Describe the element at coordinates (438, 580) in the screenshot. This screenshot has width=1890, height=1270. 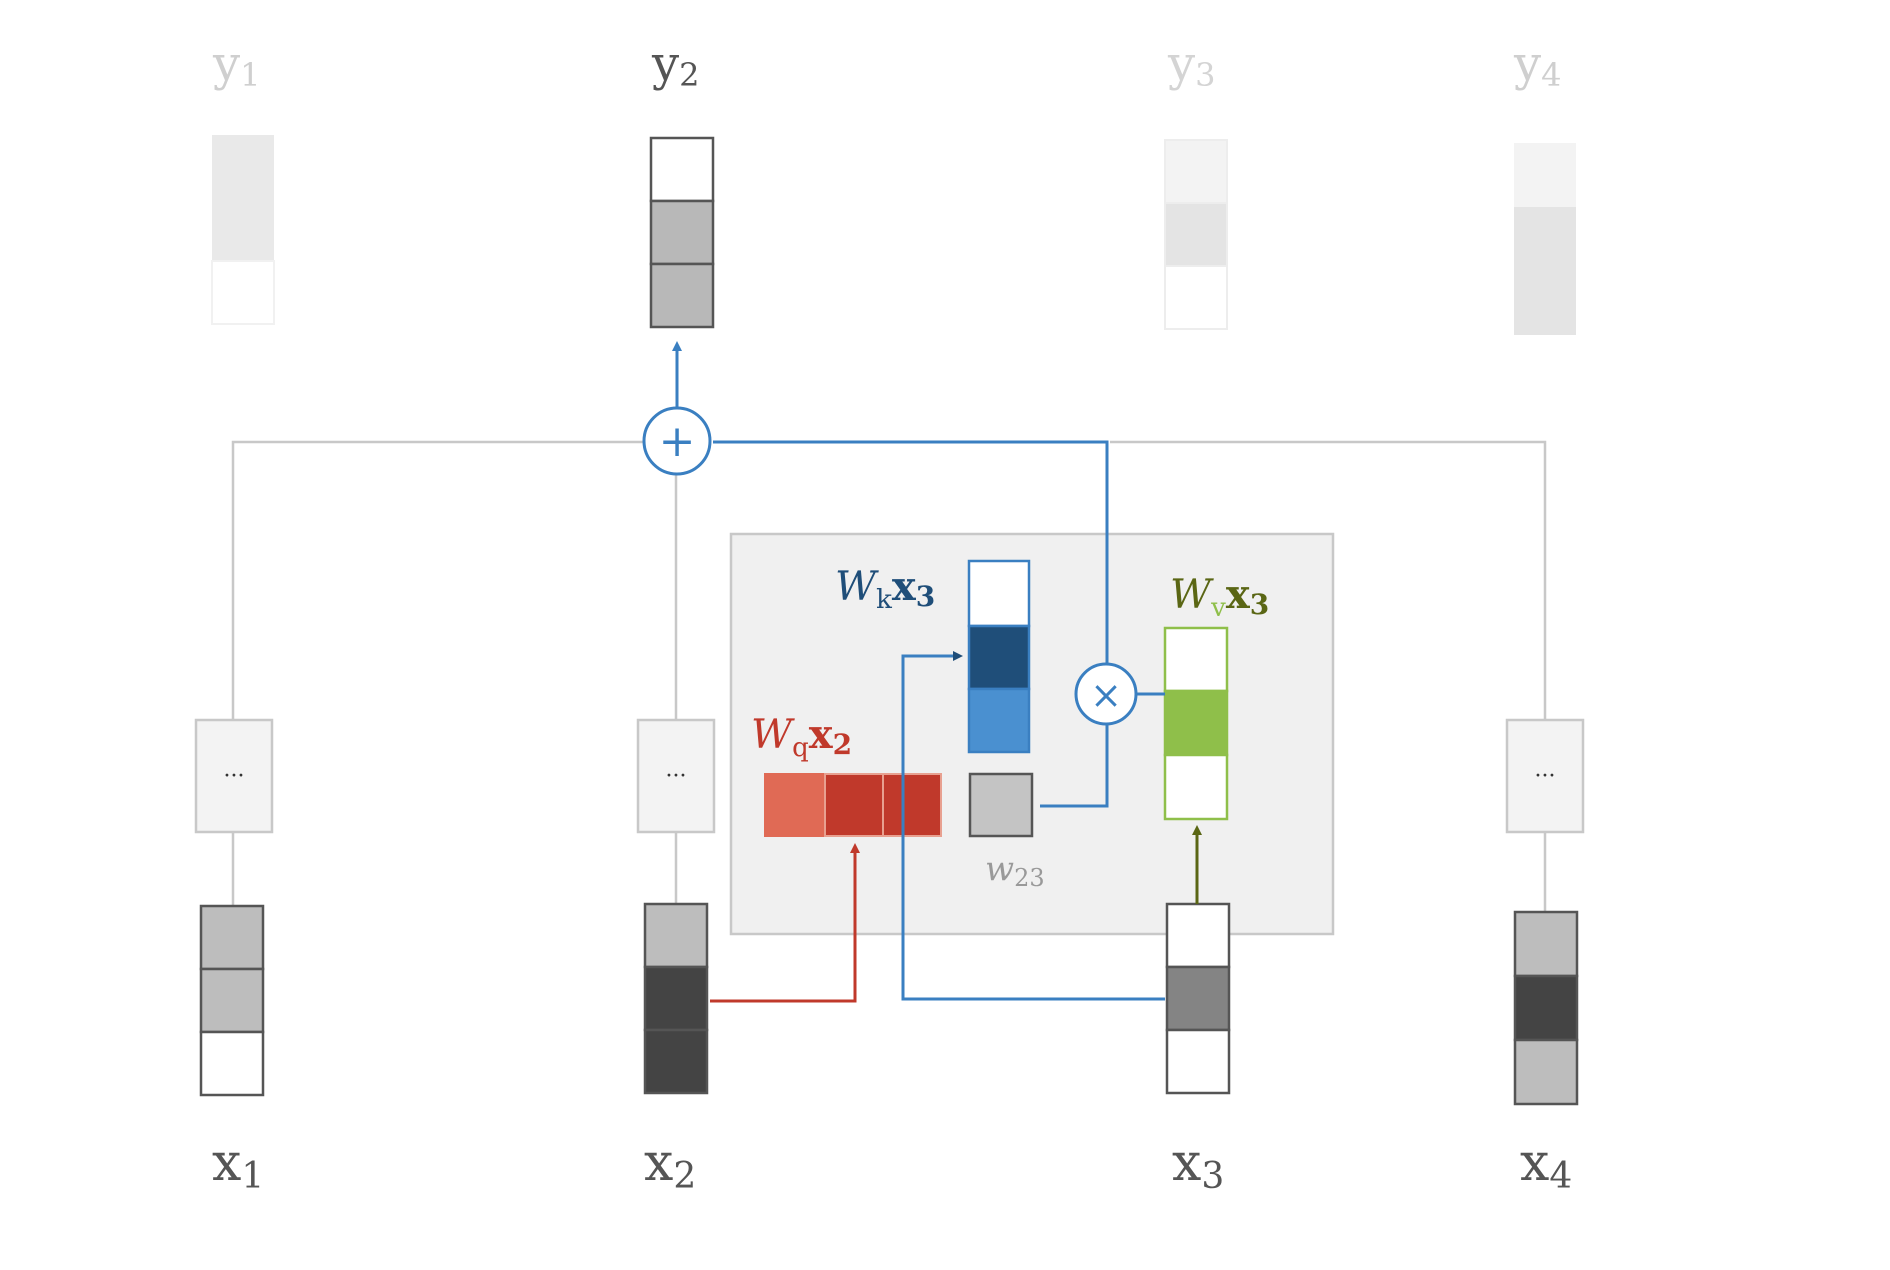
I see `connector-x1` at that location.